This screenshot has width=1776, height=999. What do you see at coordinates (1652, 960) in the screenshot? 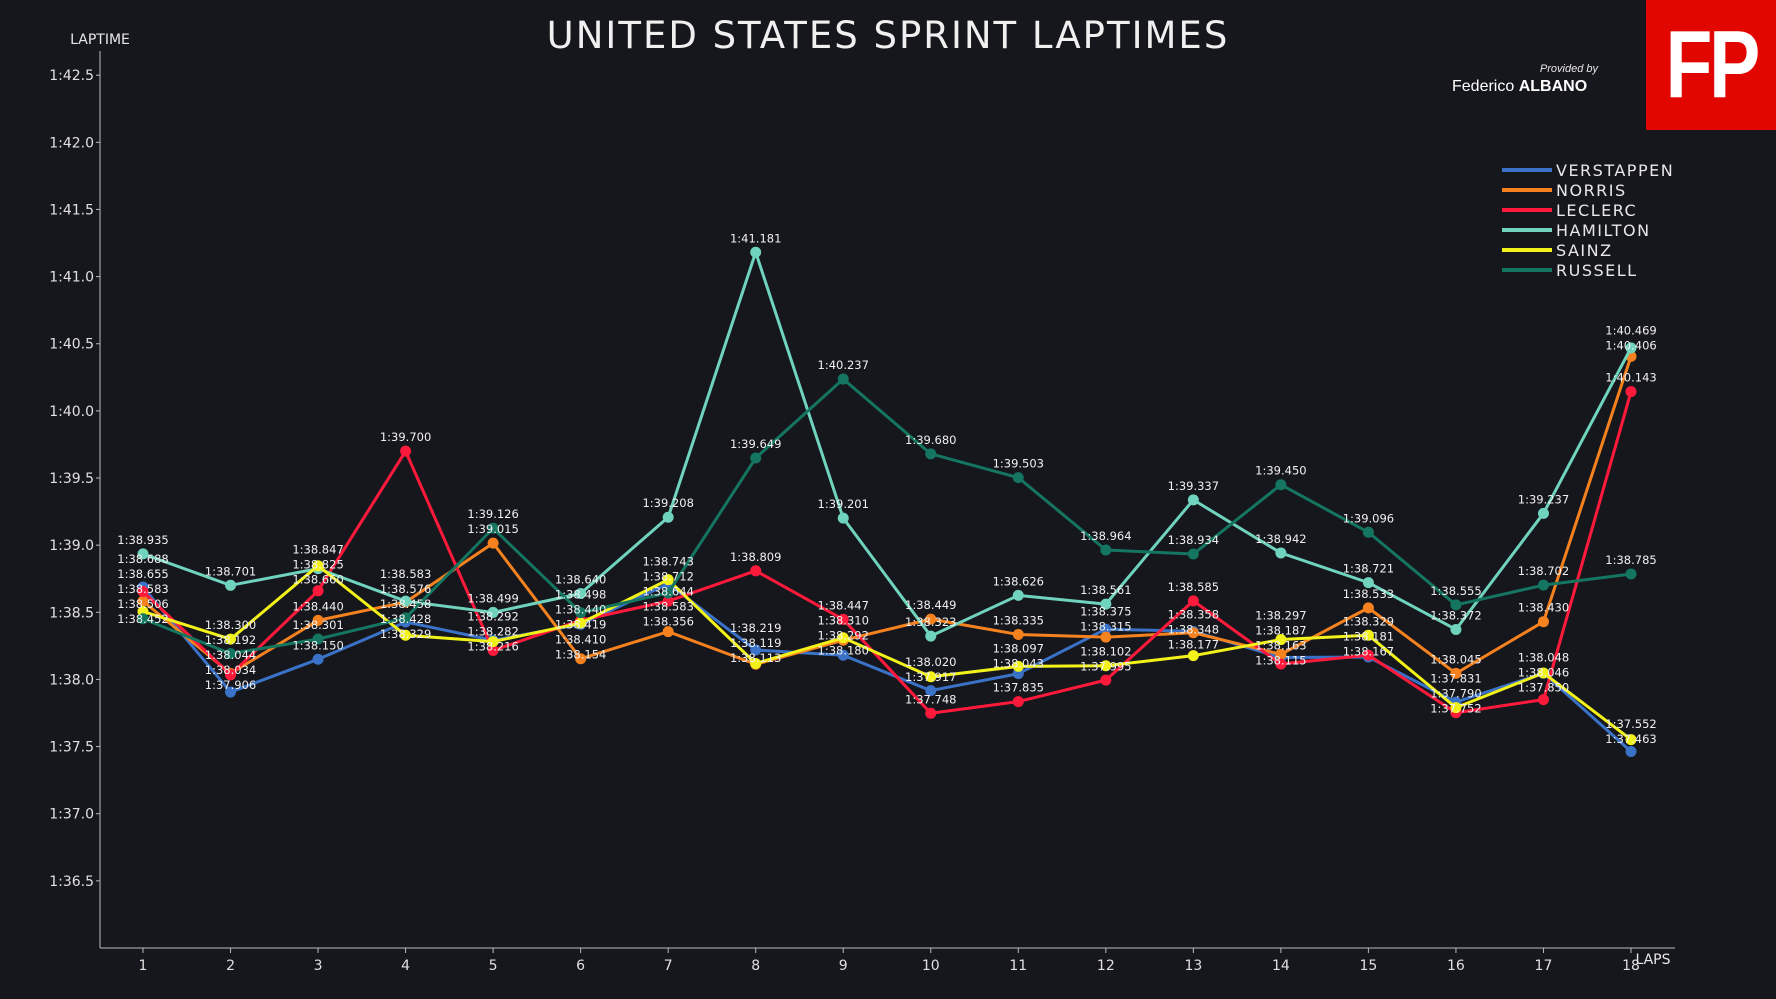
I see `x-axis-title: LAPS` at bounding box center [1652, 960].